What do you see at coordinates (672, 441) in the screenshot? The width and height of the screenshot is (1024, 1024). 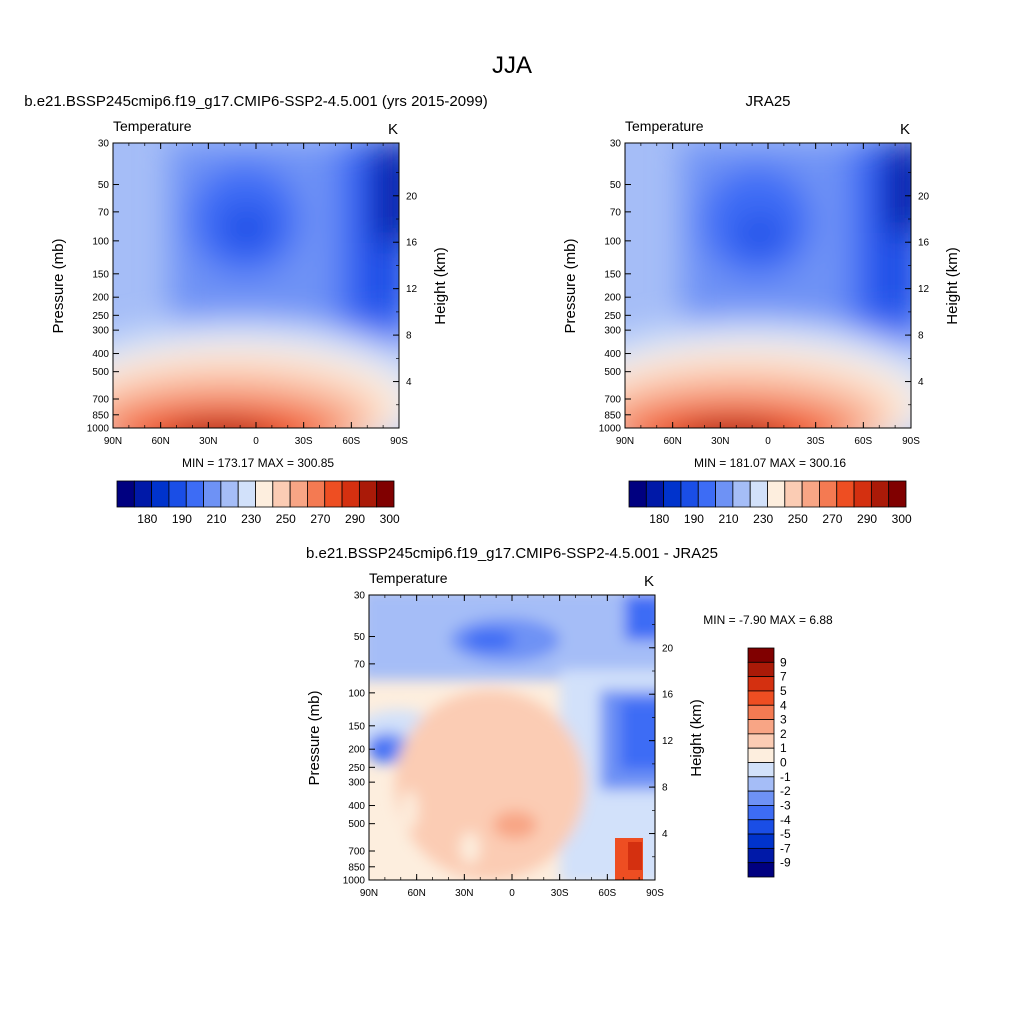 I see `x-tick-label: 60N` at bounding box center [672, 441].